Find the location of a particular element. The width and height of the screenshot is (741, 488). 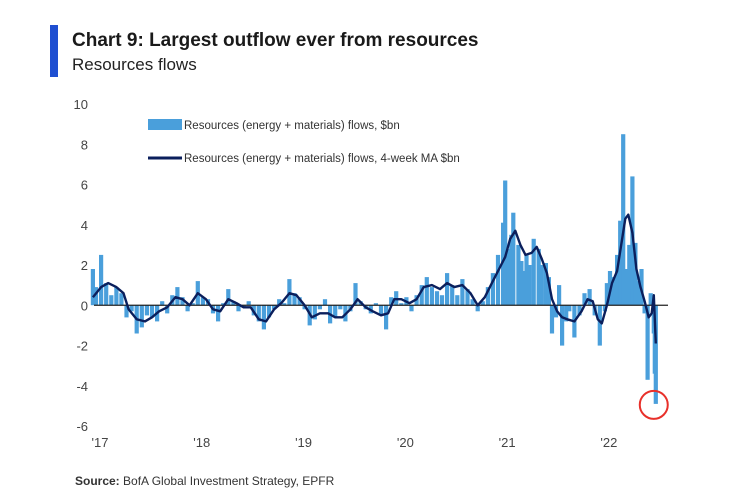

highlight-circle is located at coordinates (653, 404).